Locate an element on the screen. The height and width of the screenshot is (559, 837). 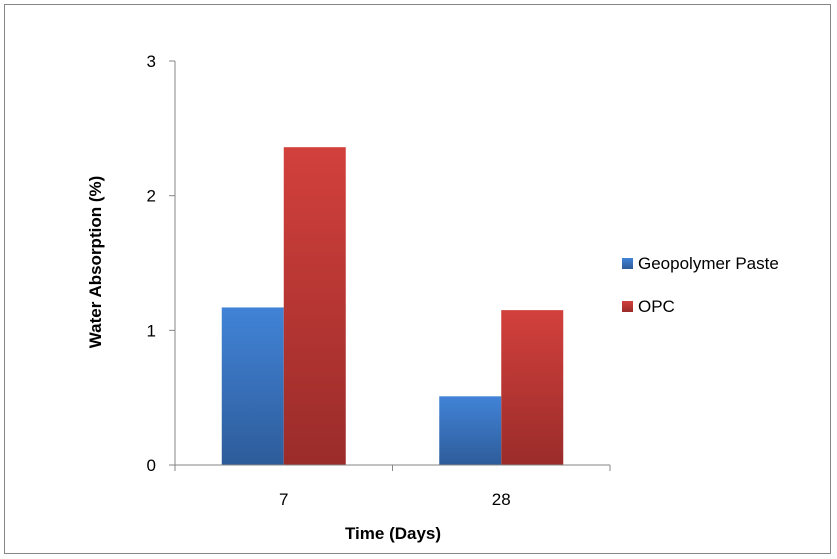
y-axis-title: Water Absorption (%) is located at coordinates (95, 262).